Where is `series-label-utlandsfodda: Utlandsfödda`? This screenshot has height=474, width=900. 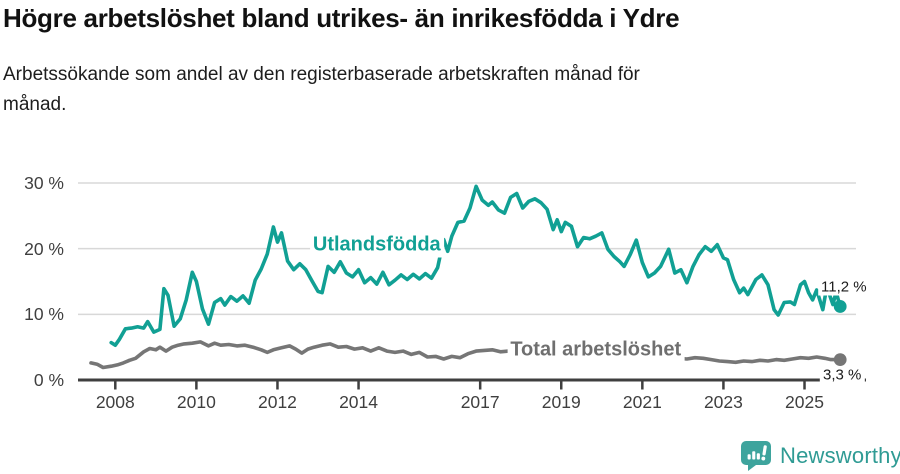
series-label-utlandsfodda: Utlandsfödda is located at coordinates (376, 245).